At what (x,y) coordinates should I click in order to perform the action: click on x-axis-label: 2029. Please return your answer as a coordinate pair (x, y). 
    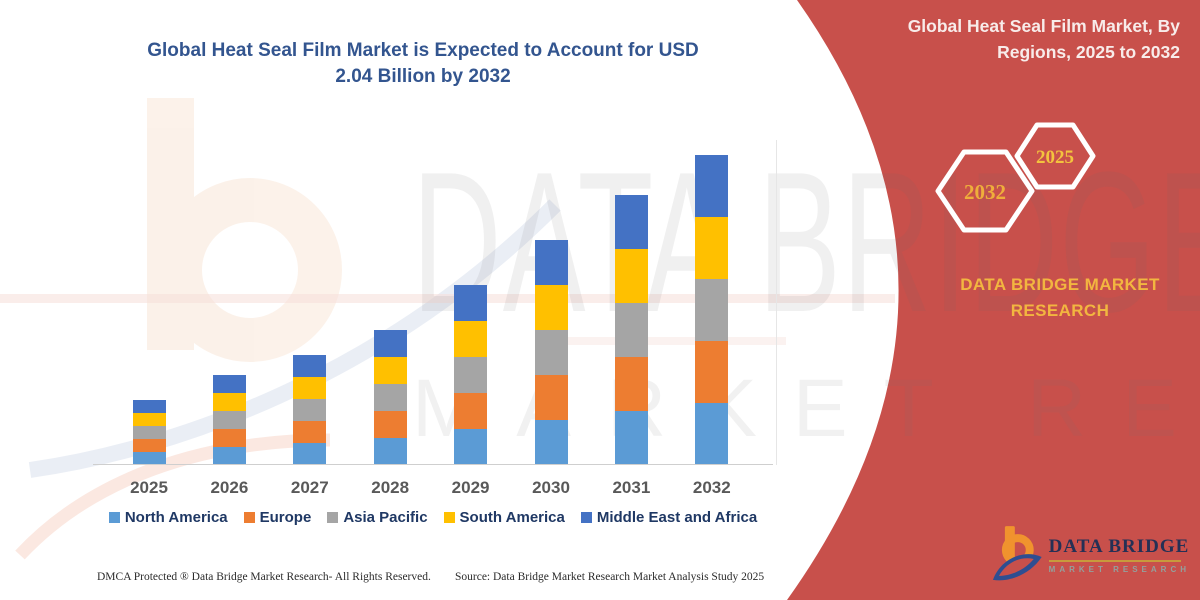
    Looking at the image, I should click on (470, 487).